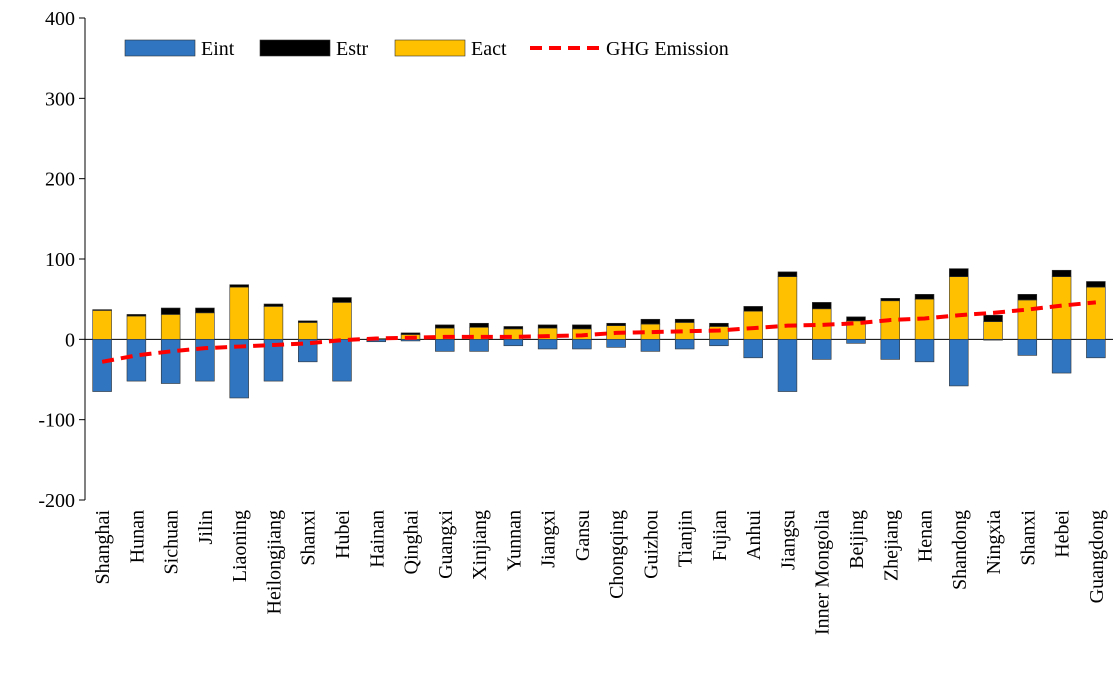  What do you see at coordinates (788, 540) in the screenshot?
I see `x-tick-label: Jiangsu` at bounding box center [788, 540].